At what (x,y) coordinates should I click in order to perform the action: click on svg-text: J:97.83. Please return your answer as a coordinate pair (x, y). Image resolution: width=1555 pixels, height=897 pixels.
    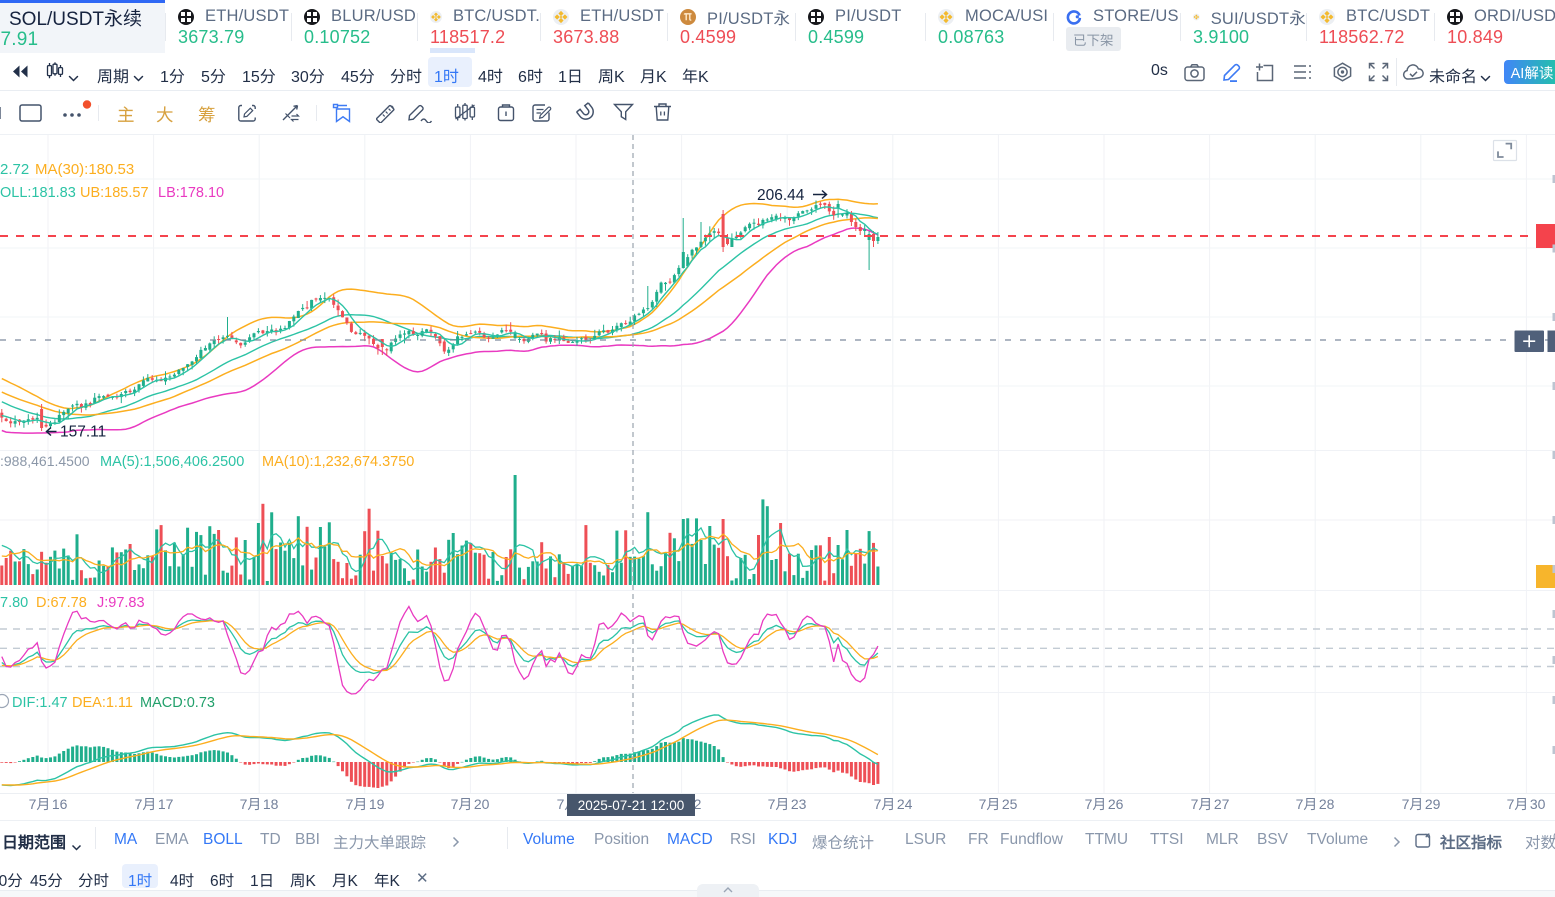
    Looking at the image, I should click on (121, 603).